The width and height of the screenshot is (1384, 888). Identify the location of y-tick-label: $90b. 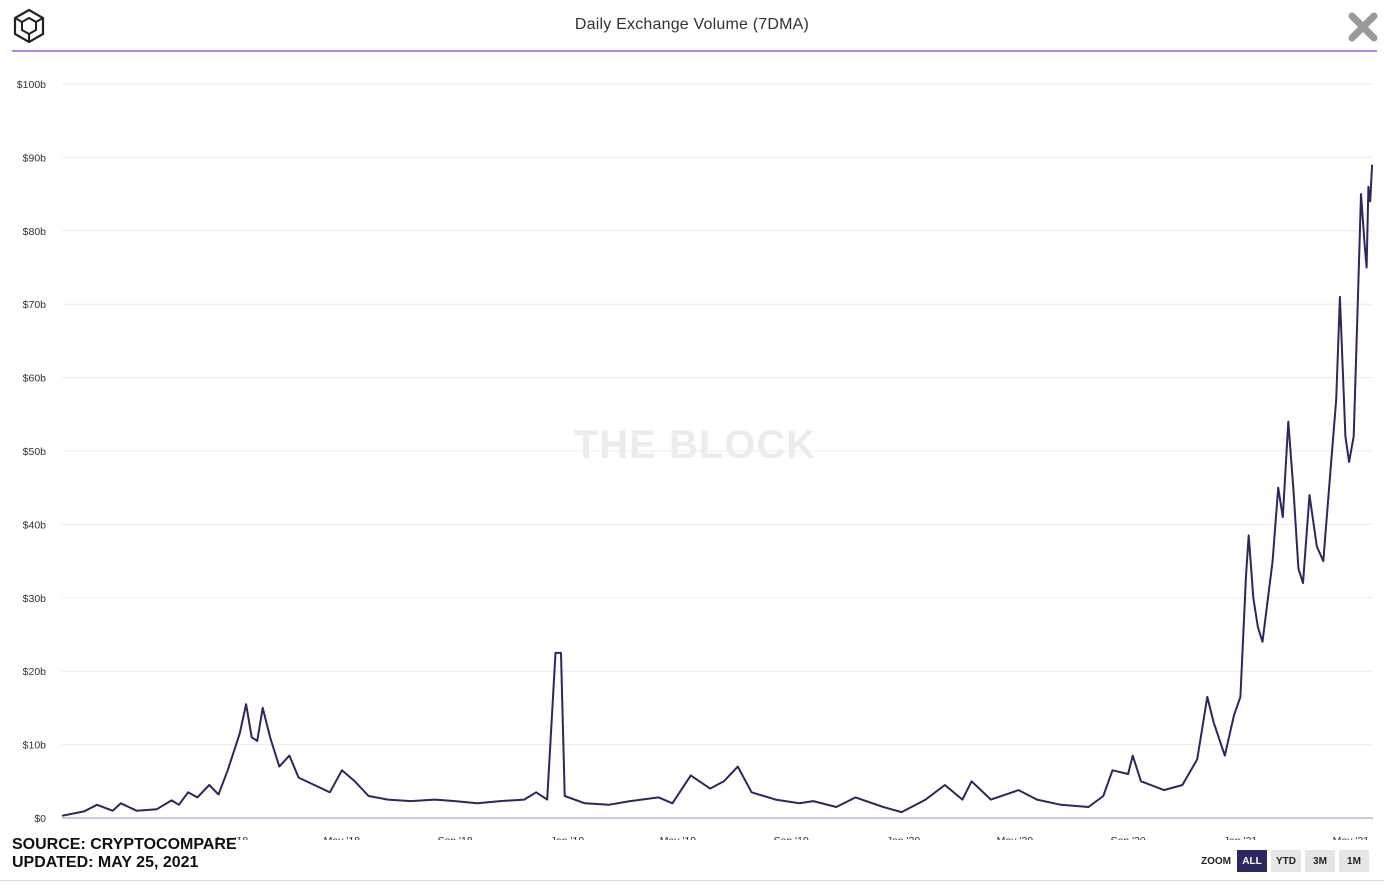
(35, 158).